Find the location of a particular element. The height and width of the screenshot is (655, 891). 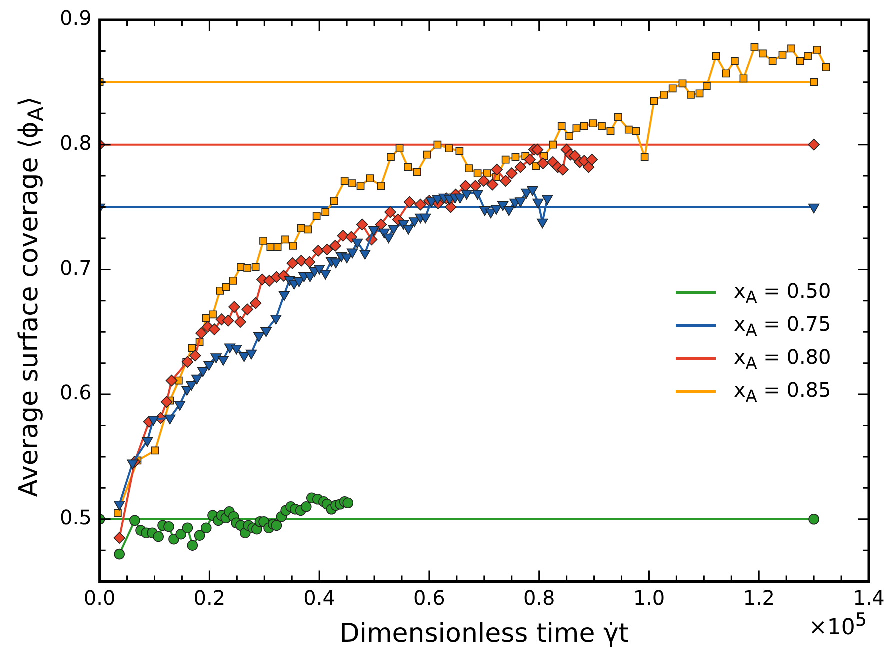

legend-label: x$_{A}$ = 0.85 is located at coordinates (783, 392).